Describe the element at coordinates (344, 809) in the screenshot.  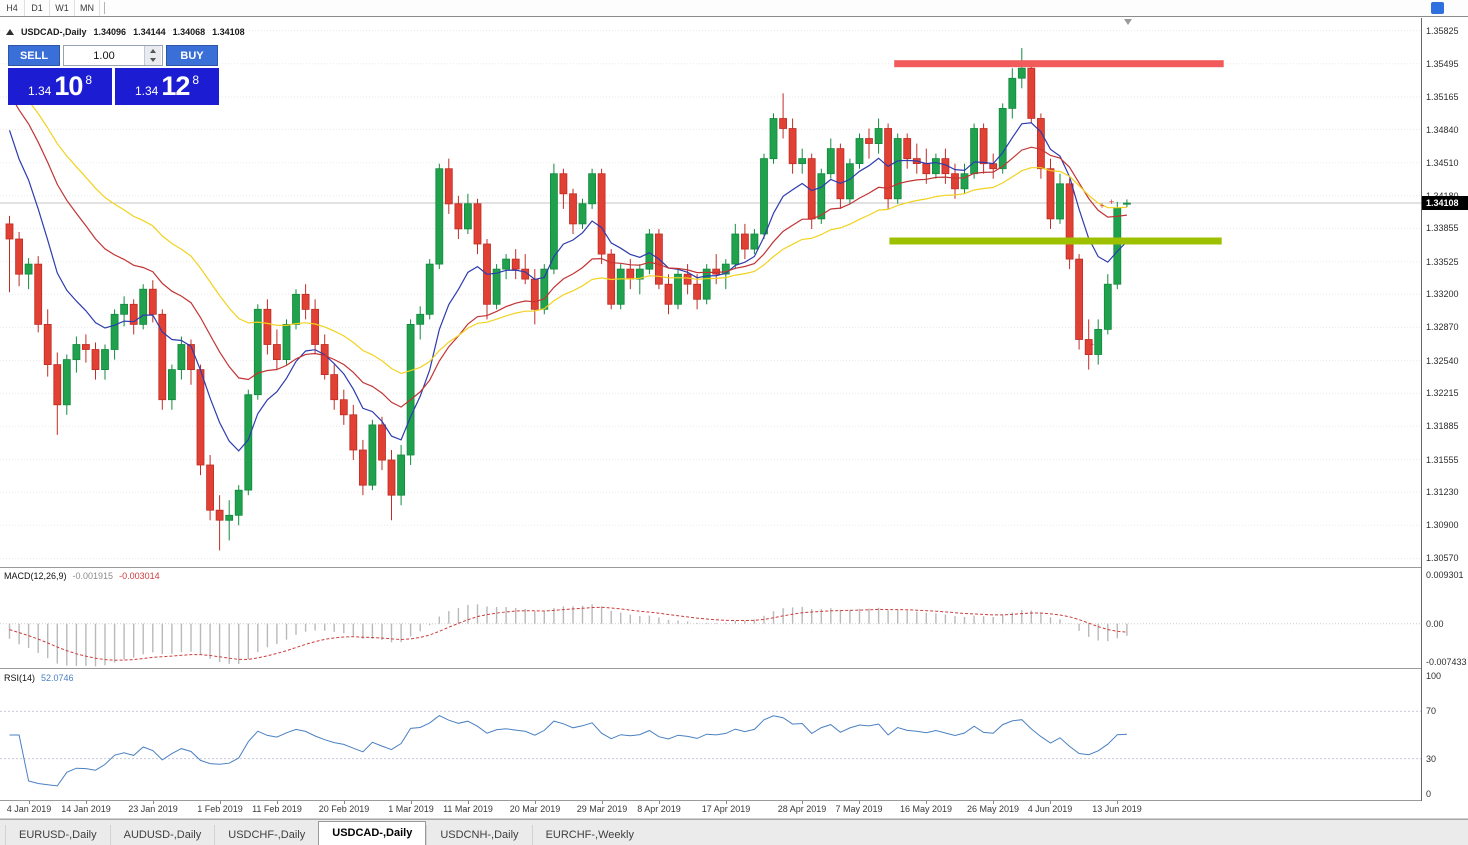
I see `date-label: 20 Feb 2019` at that location.